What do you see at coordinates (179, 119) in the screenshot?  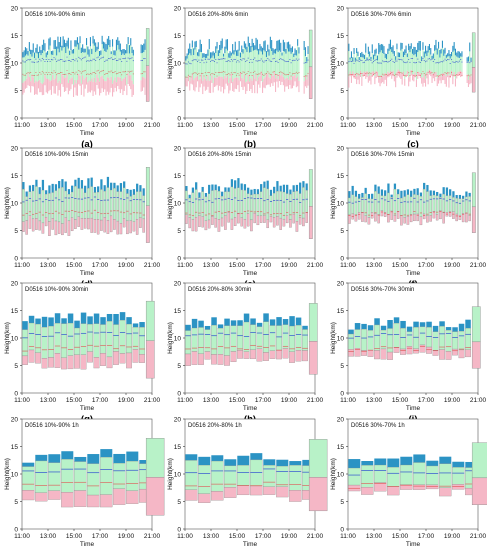 I see `y-tick-label: 0` at bounding box center [179, 119].